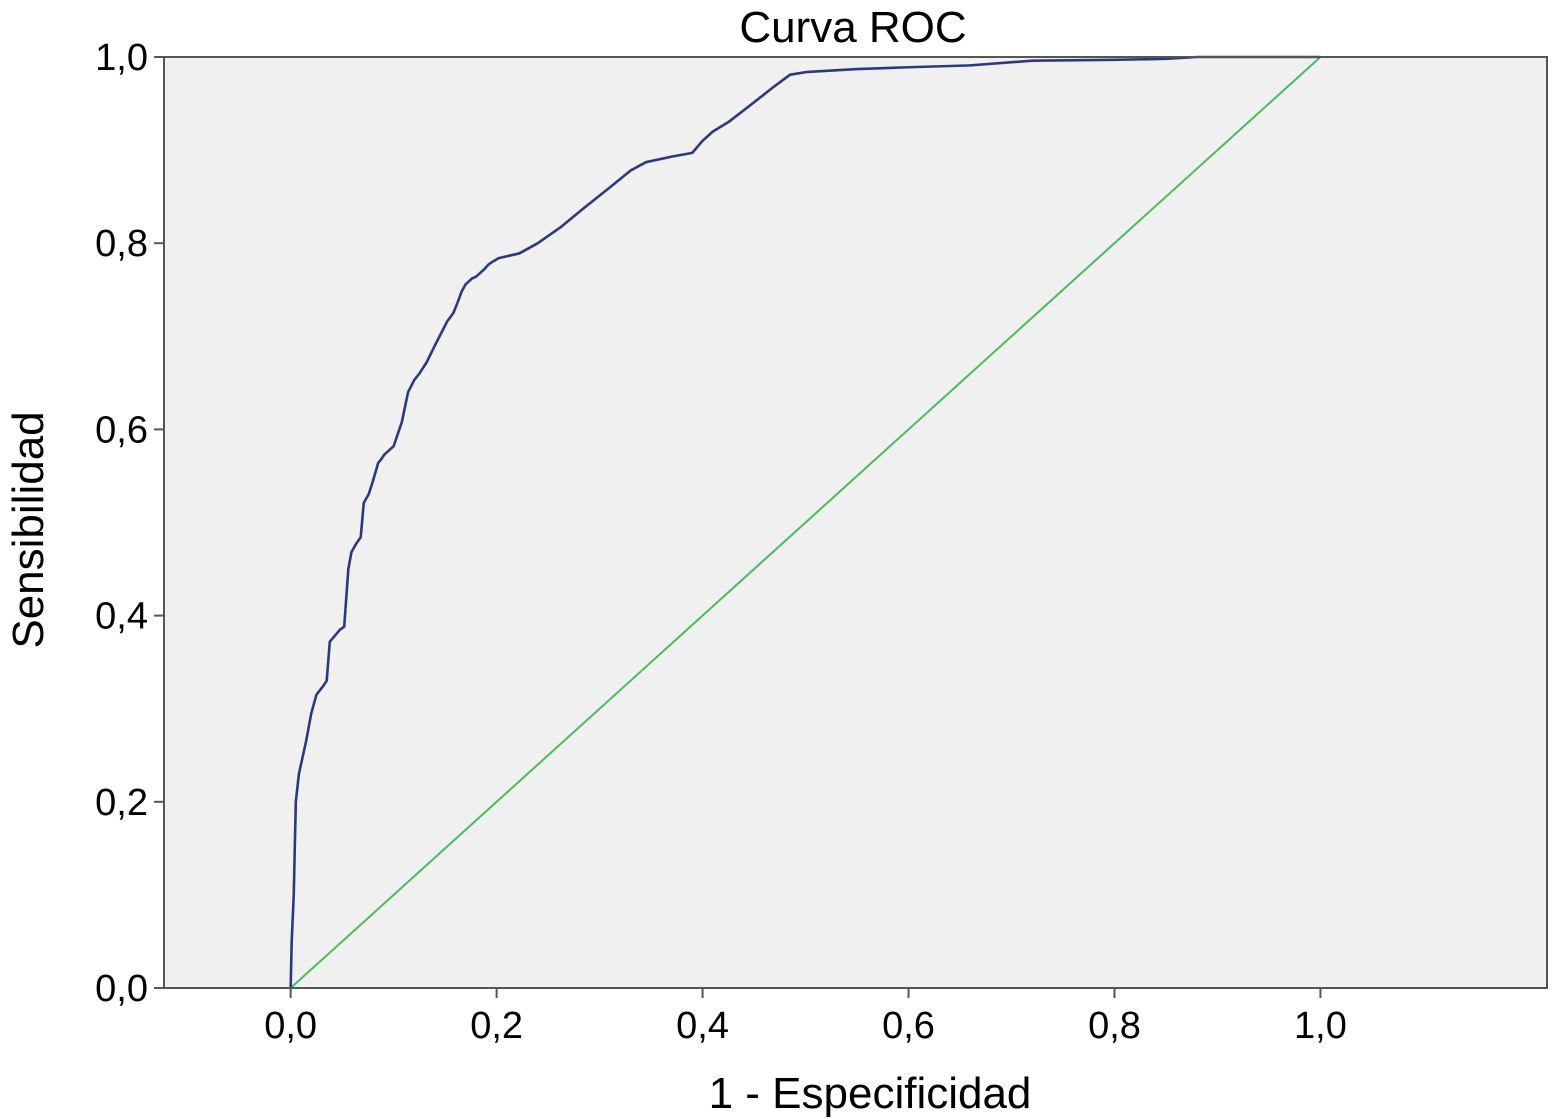 Image resolution: width=1552 pixels, height=1119 pixels. What do you see at coordinates (121, 803) in the screenshot?
I see `y-tick-label: 0,2` at bounding box center [121, 803].